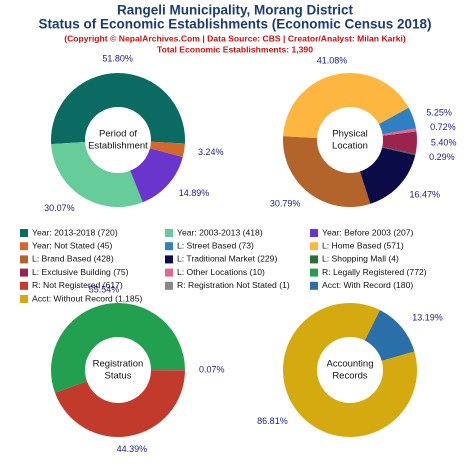 The width and height of the screenshot is (470, 470). What do you see at coordinates (132, 449) in the screenshot?
I see `data-label: 44.39%` at bounding box center [132, 449].